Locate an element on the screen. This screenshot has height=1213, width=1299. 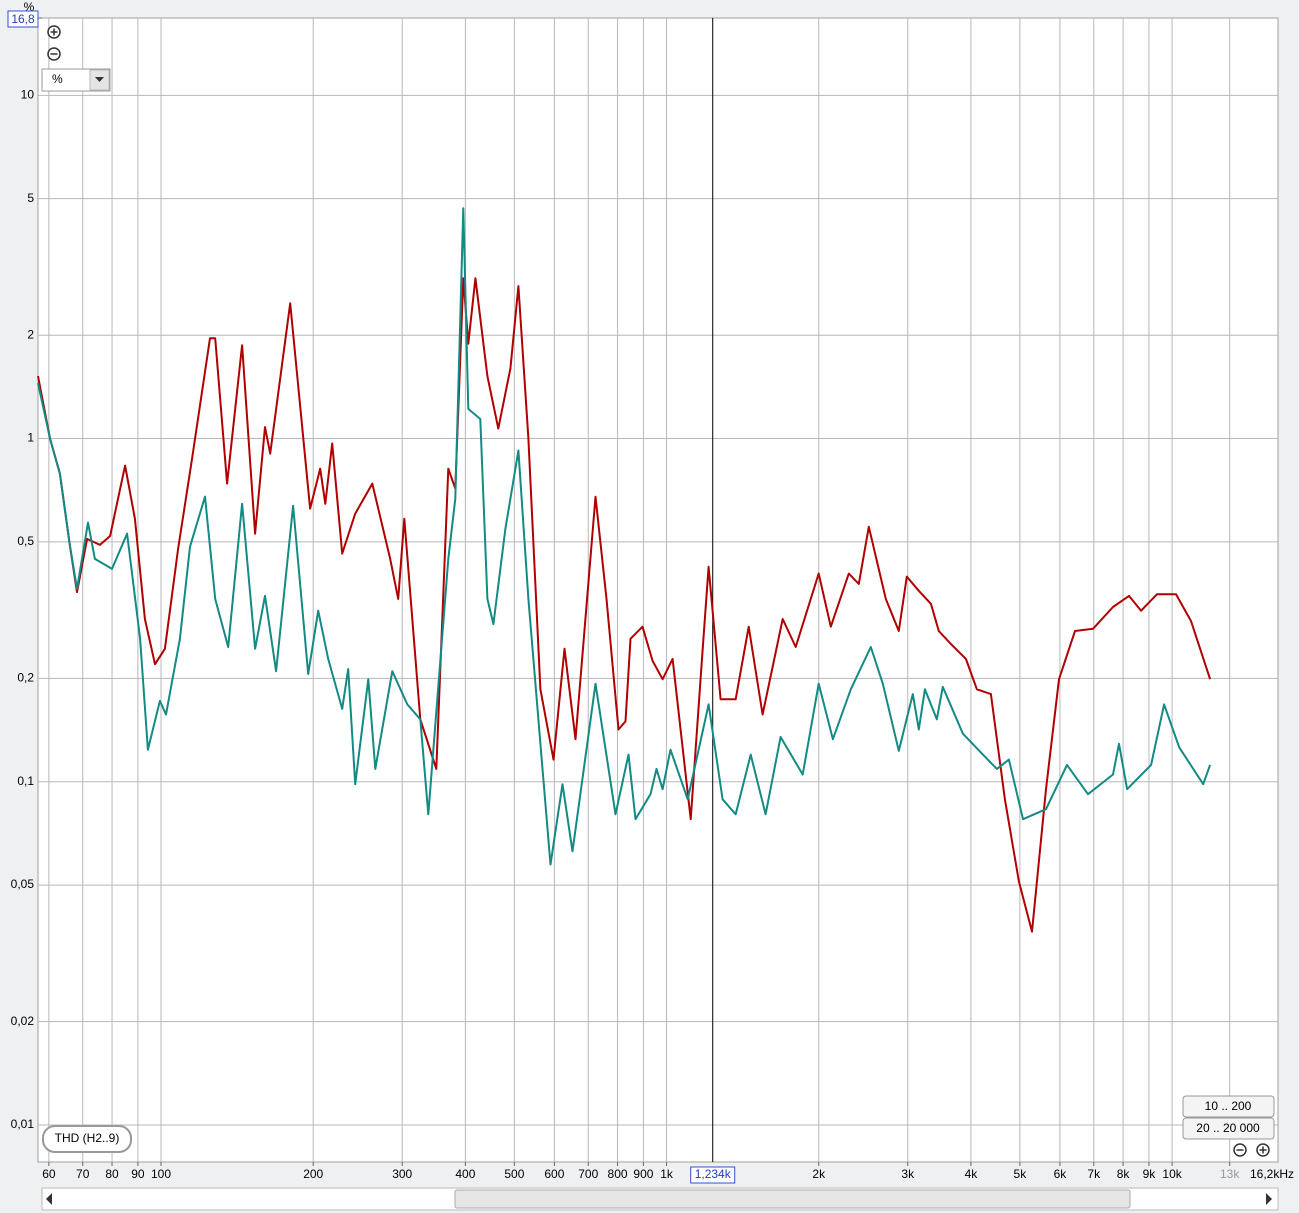
x-tick-label: 900 is located at coordinates (643, 1174).